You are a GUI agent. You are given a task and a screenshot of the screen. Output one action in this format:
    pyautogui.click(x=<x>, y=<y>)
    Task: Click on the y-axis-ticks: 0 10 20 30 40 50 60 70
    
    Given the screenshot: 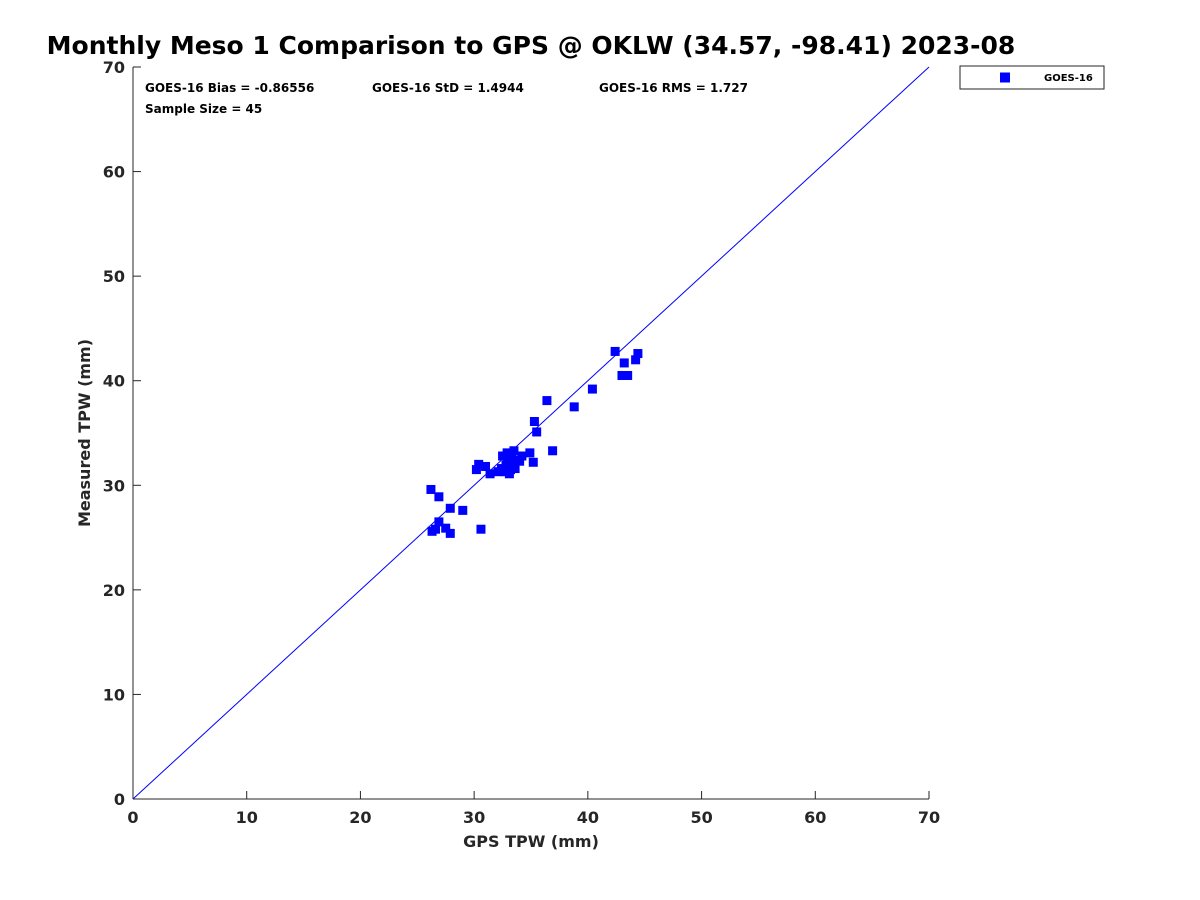 What is the action you would take?
    pyautogui.click(x=122, y=433)
    